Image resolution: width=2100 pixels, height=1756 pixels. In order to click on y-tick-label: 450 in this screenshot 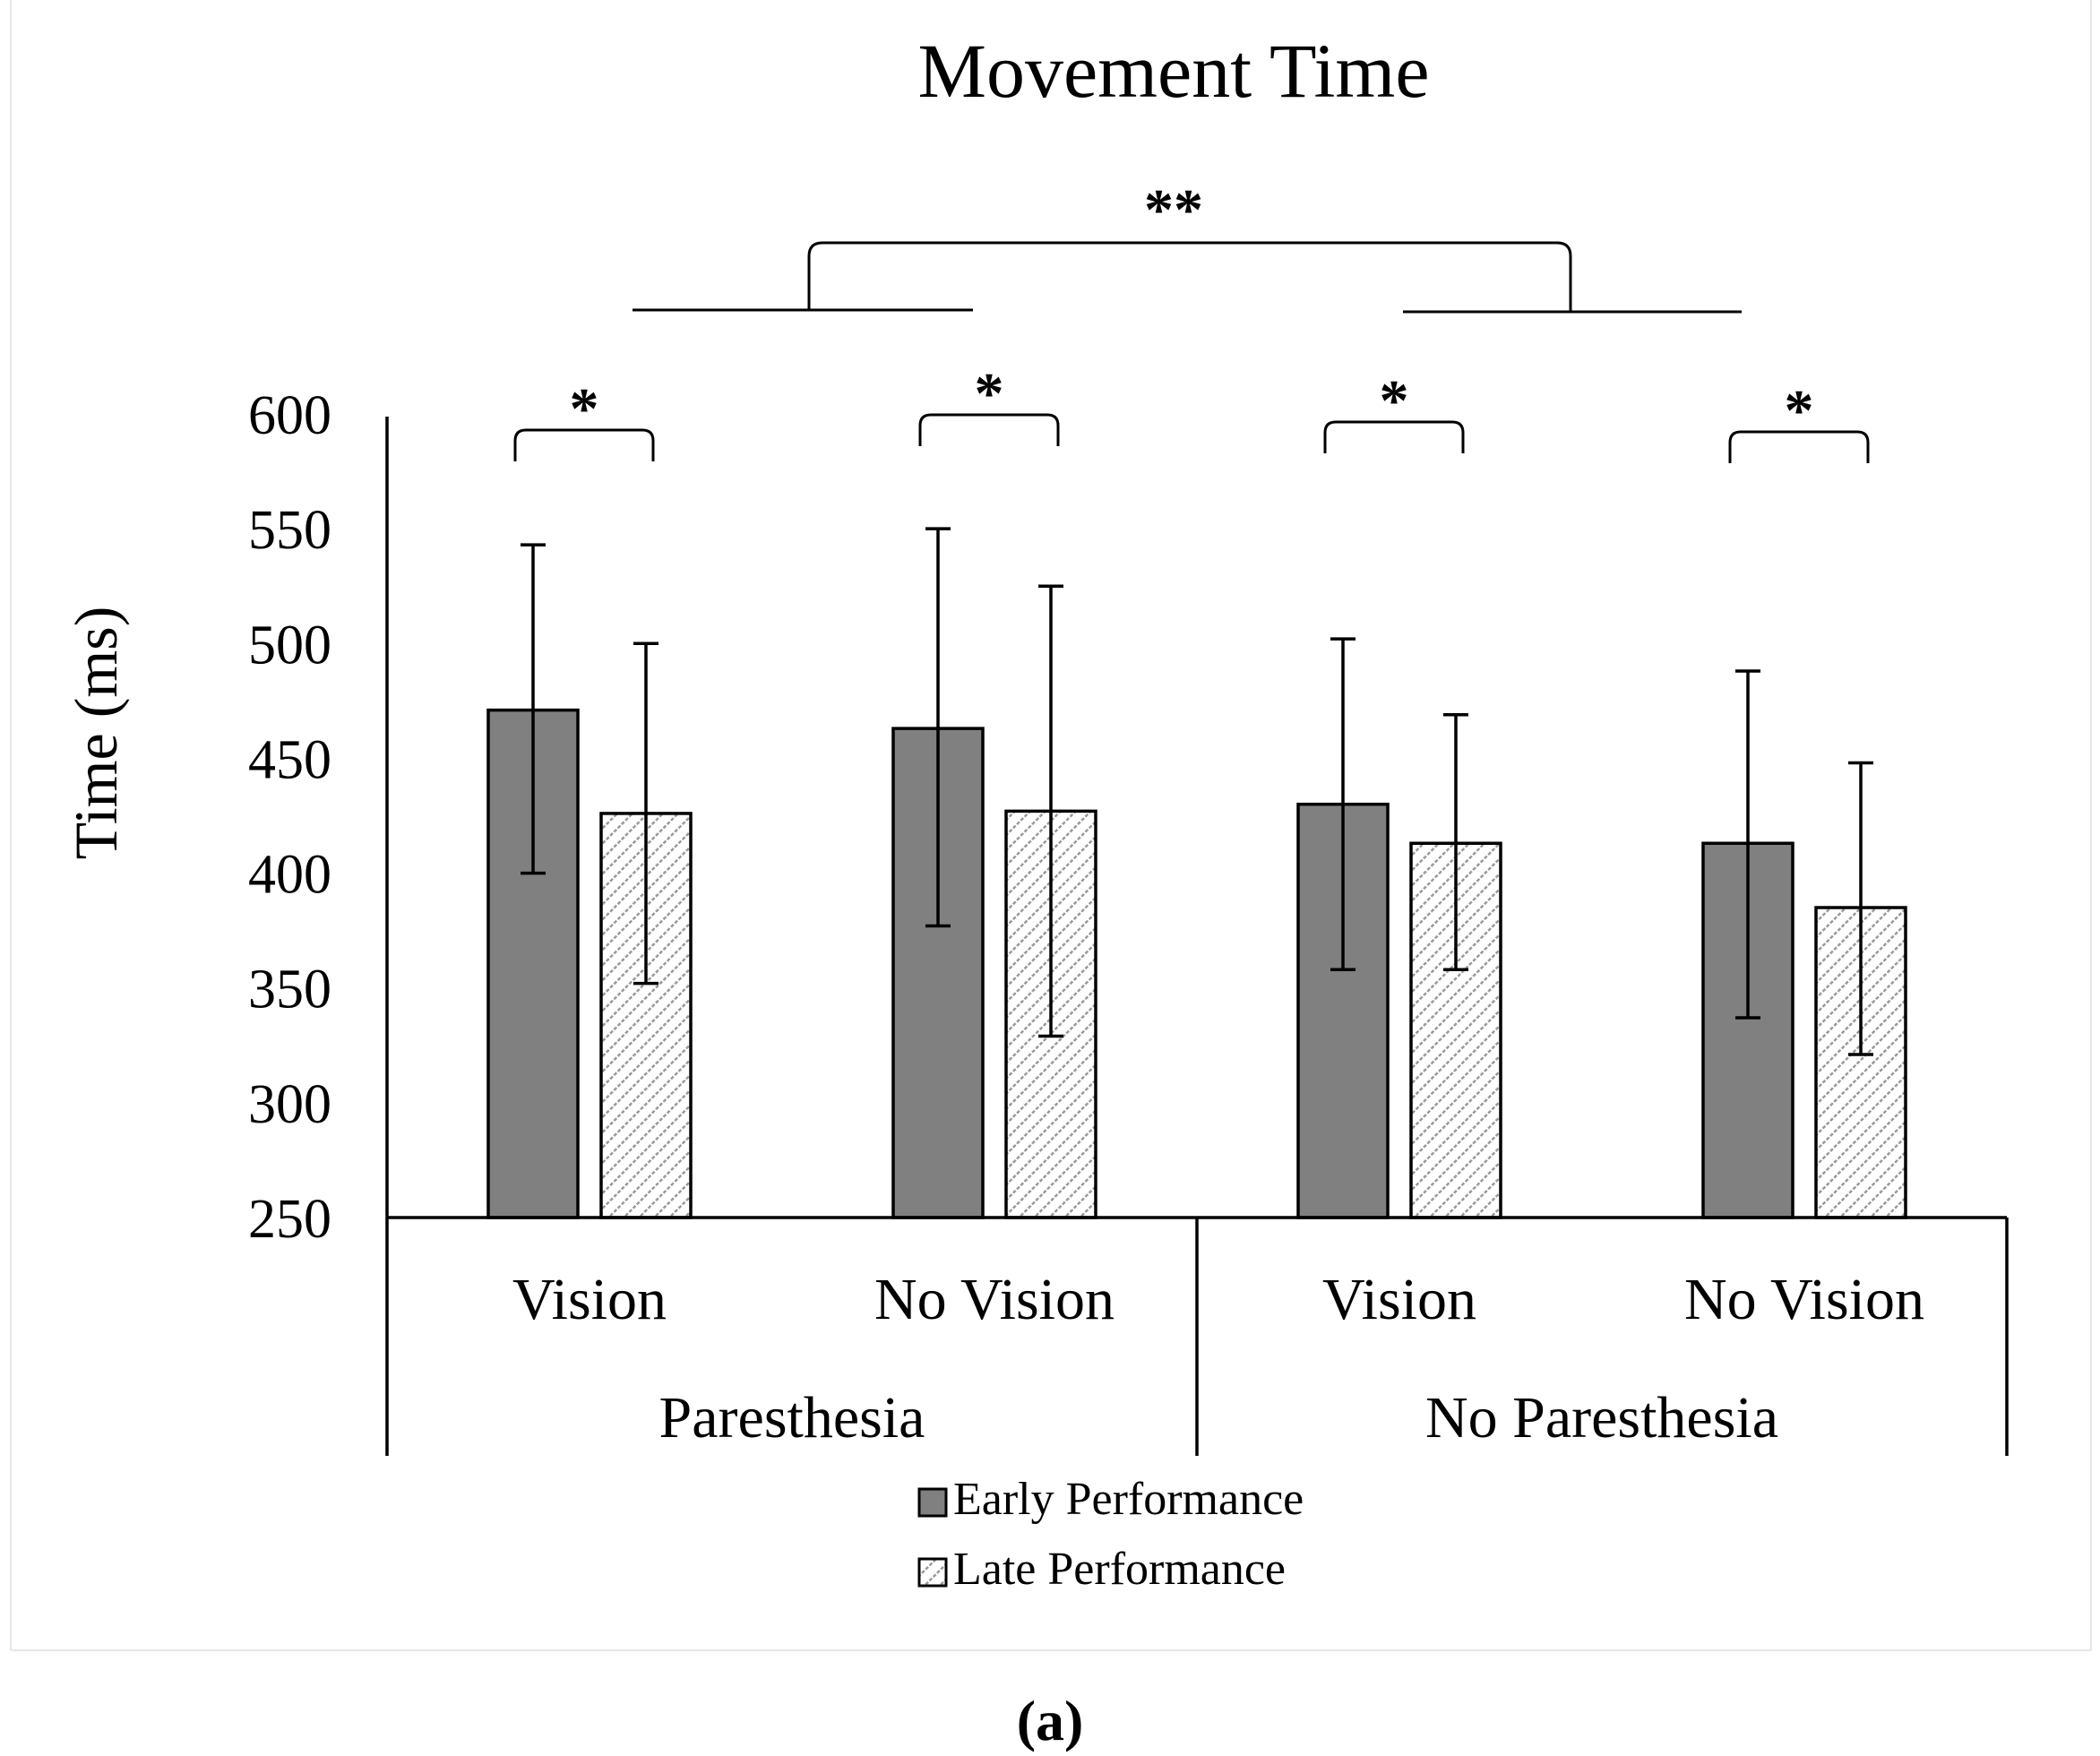, I will do `click(289, 759)`.